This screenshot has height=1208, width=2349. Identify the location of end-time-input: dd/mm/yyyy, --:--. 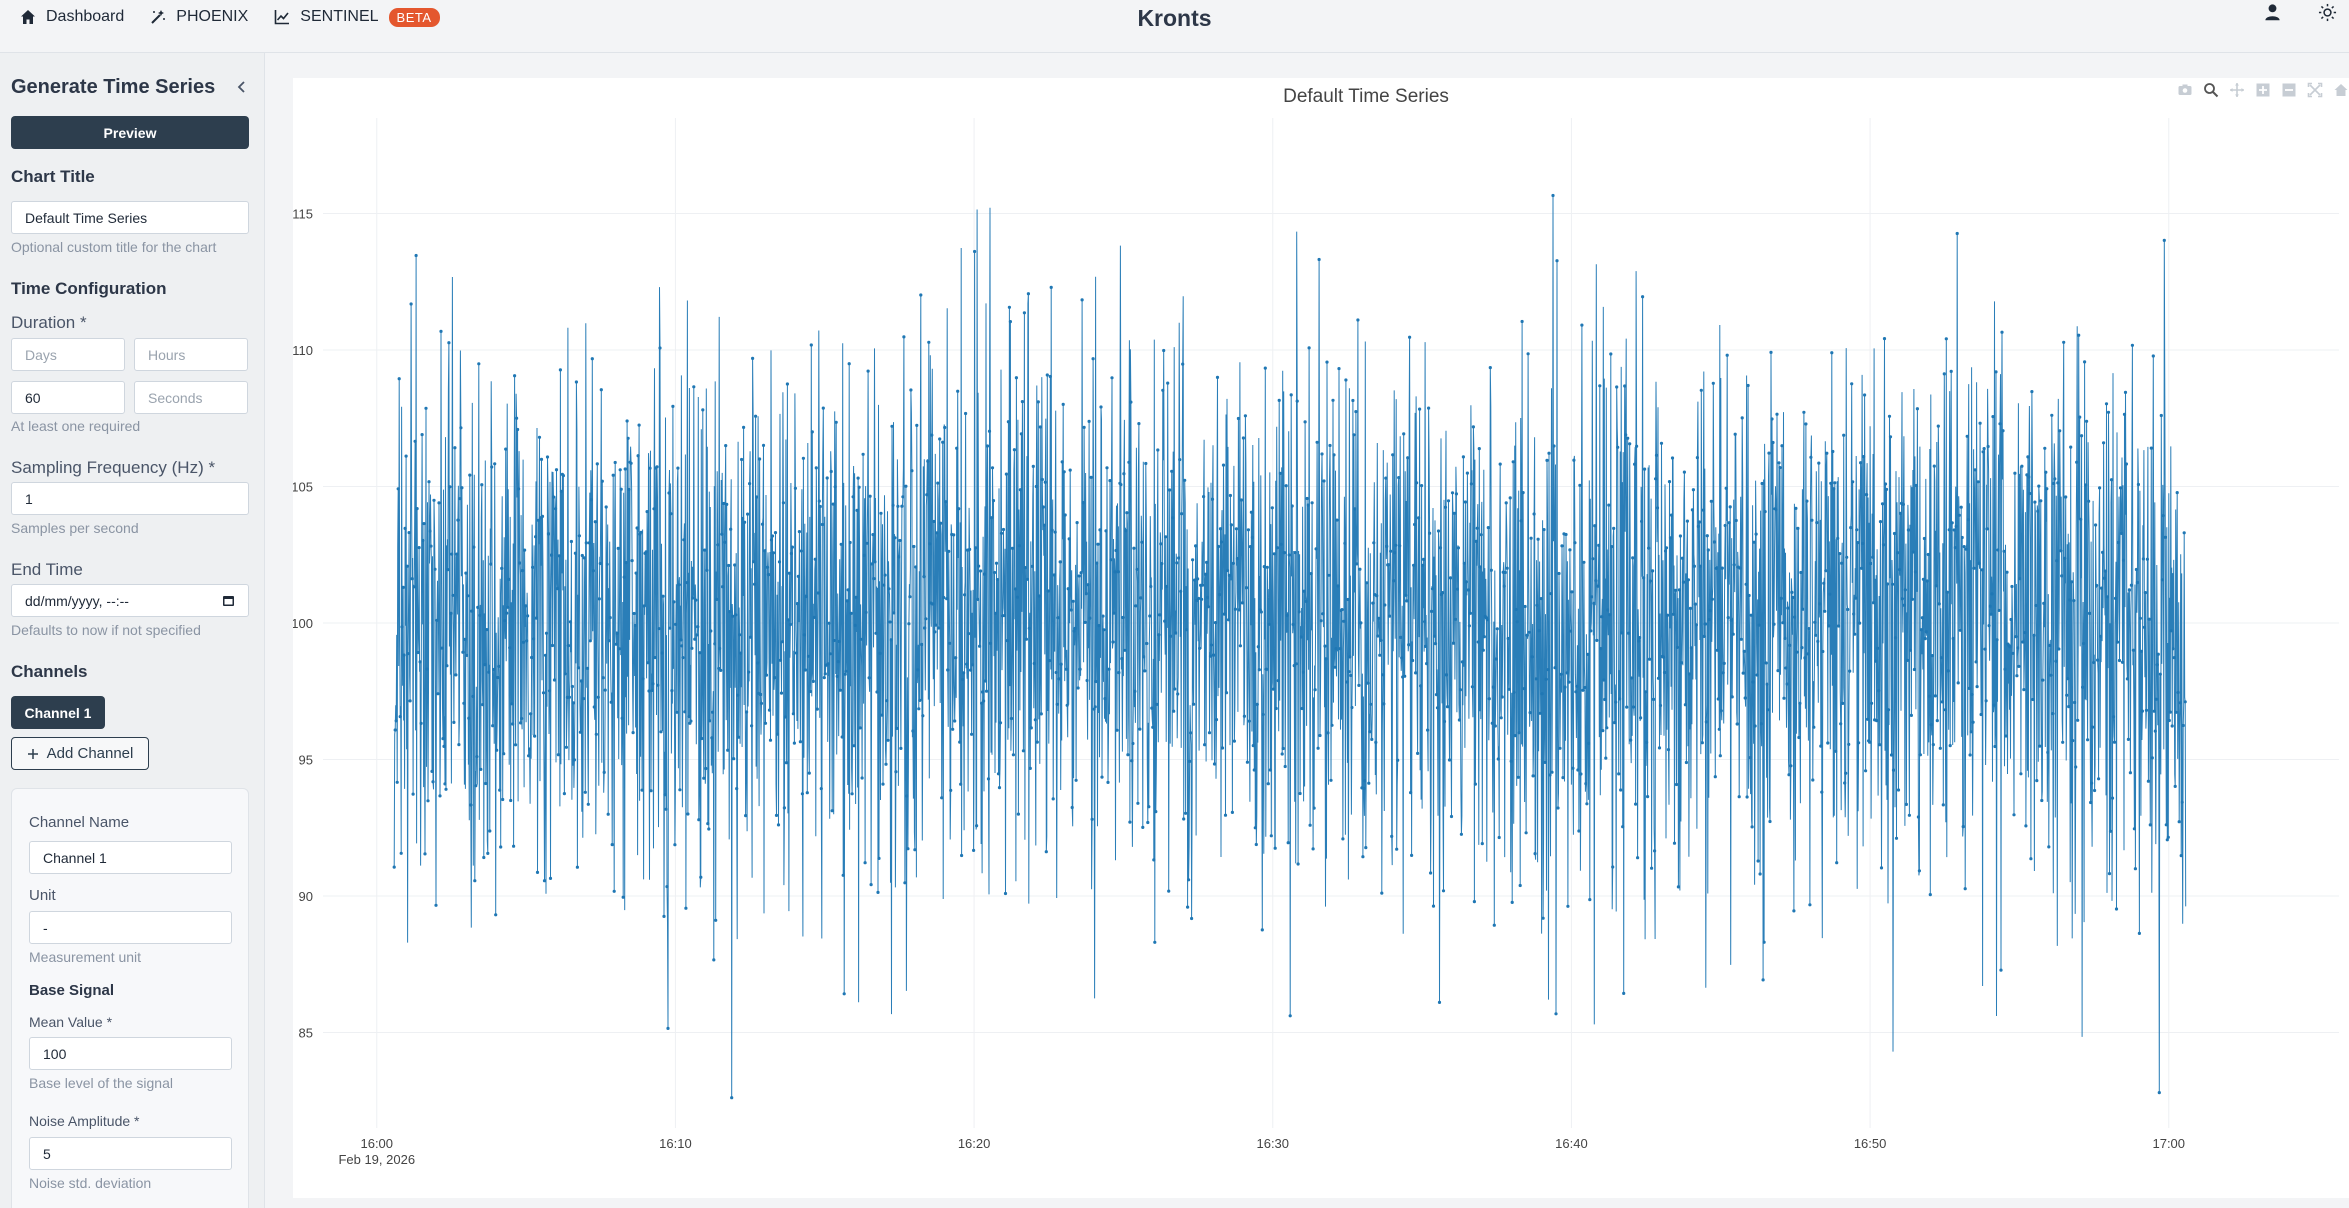
(130, 600).